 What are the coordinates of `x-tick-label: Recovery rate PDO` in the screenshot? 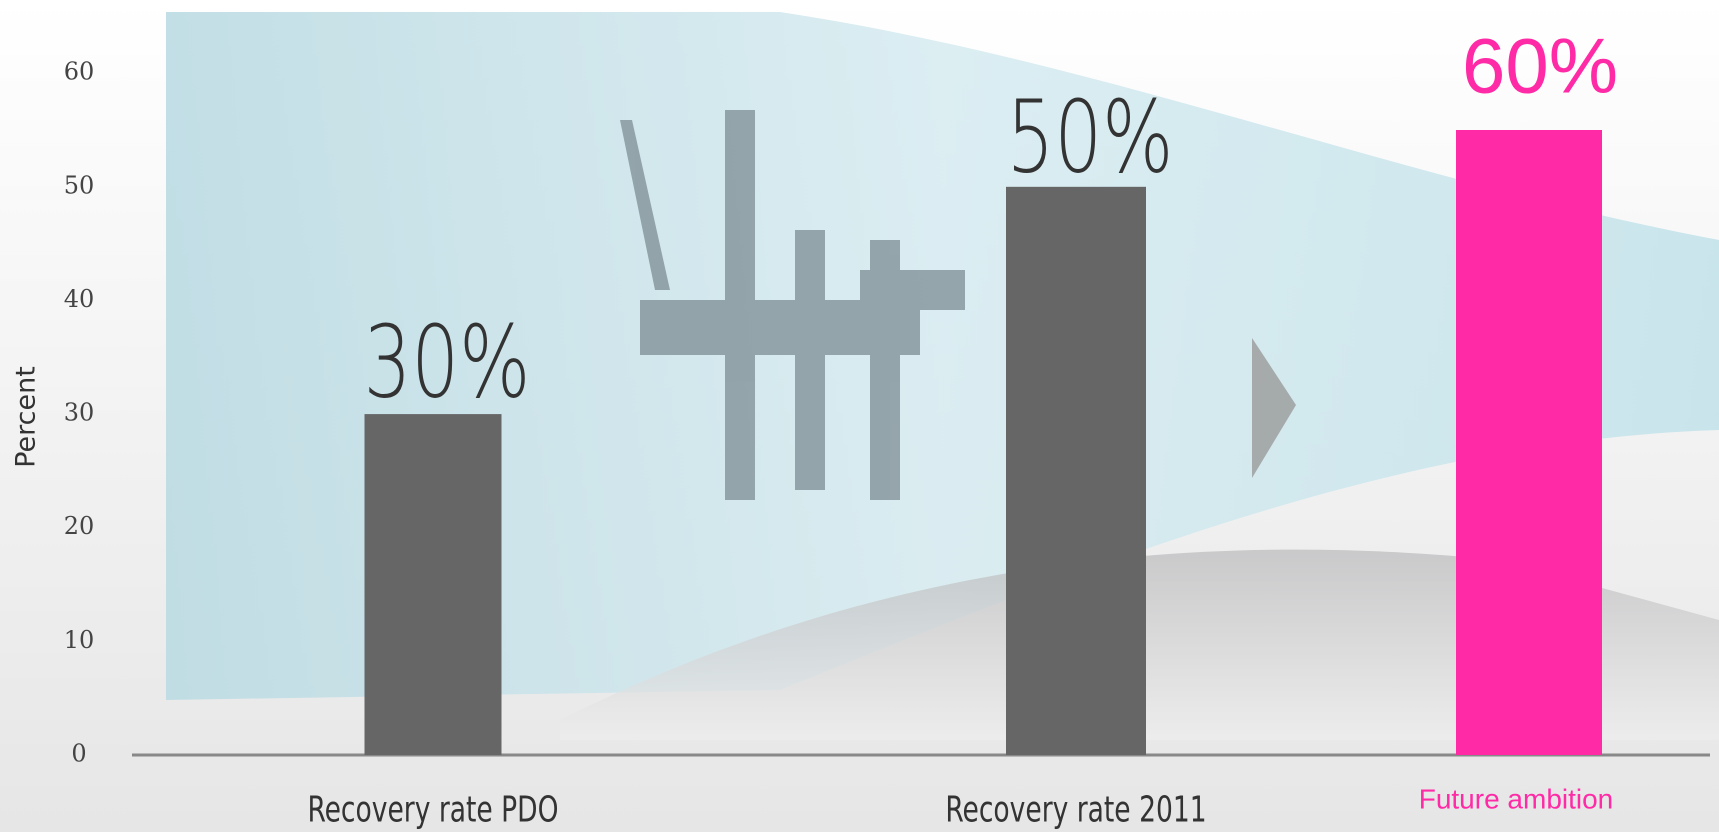 It's located at (432, 808).